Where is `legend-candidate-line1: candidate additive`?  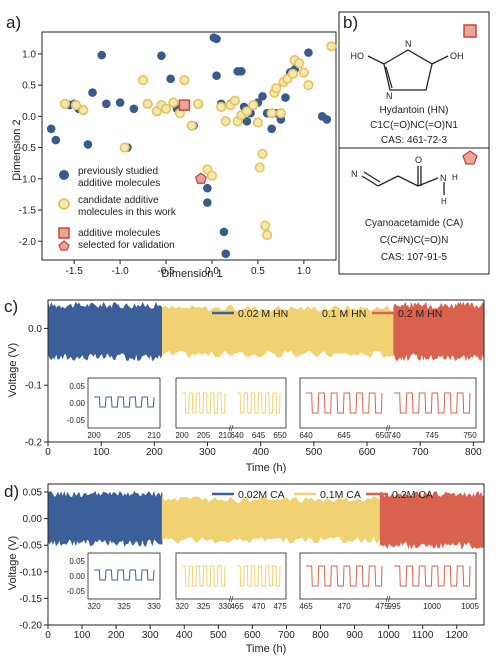 legend-candidate-line1: candidate additive is located at coordinates (118, 200).